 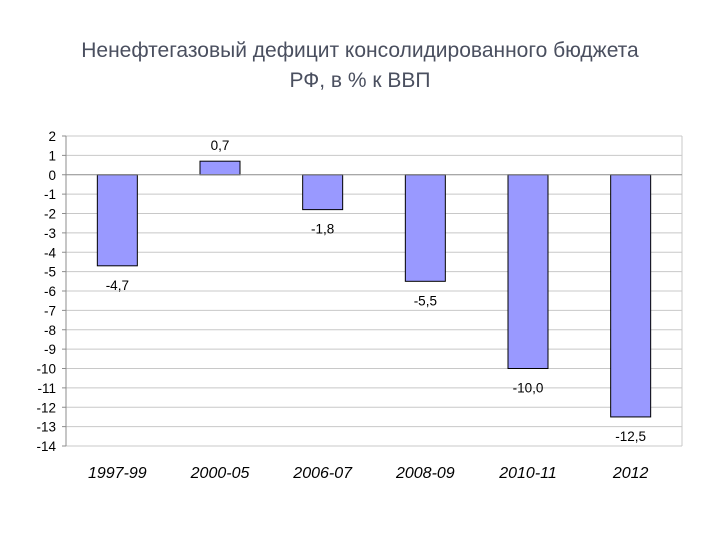 I want to click on data-label: 0,7, so click(x=220, y=145).